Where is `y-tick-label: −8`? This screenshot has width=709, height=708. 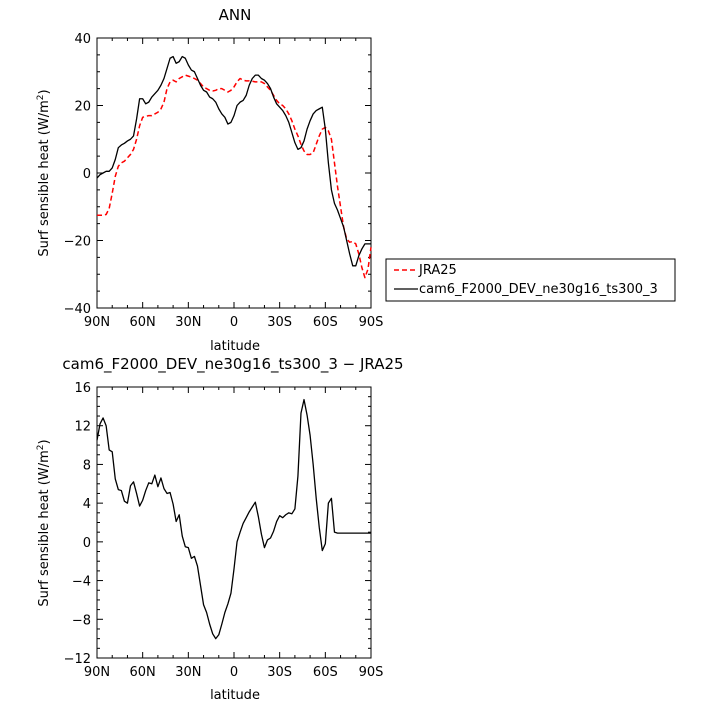
y-tick-label: −8 is located at coordinates (81, 620).